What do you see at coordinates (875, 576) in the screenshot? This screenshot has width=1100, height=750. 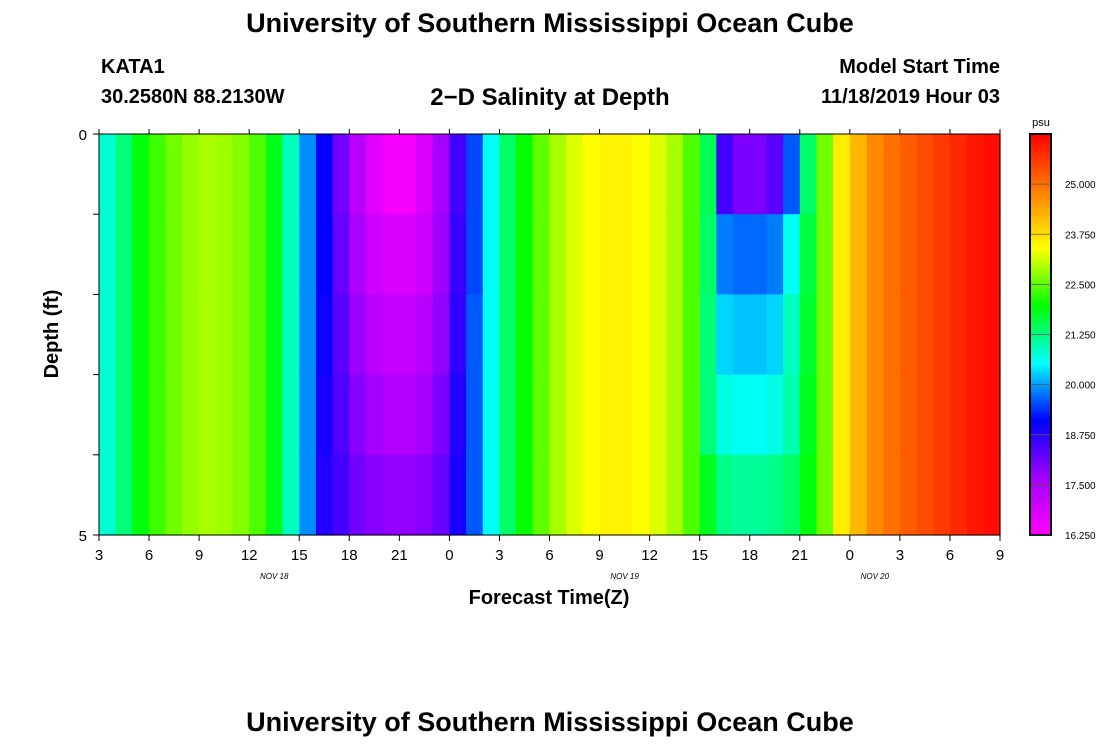 I see `date-label: NOV 20` at bounding box center [875, 576].